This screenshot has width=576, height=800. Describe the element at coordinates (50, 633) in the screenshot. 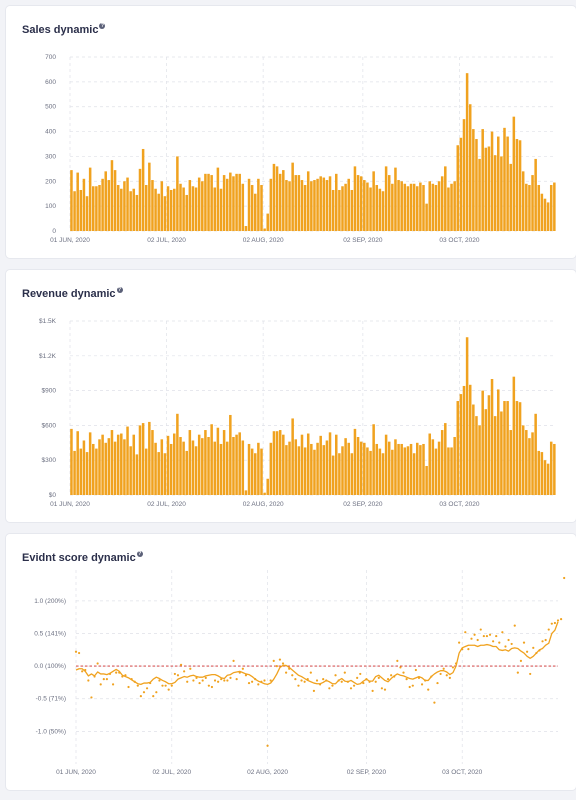

I see `y-tick-label: 0.5 (141%)` at that location.